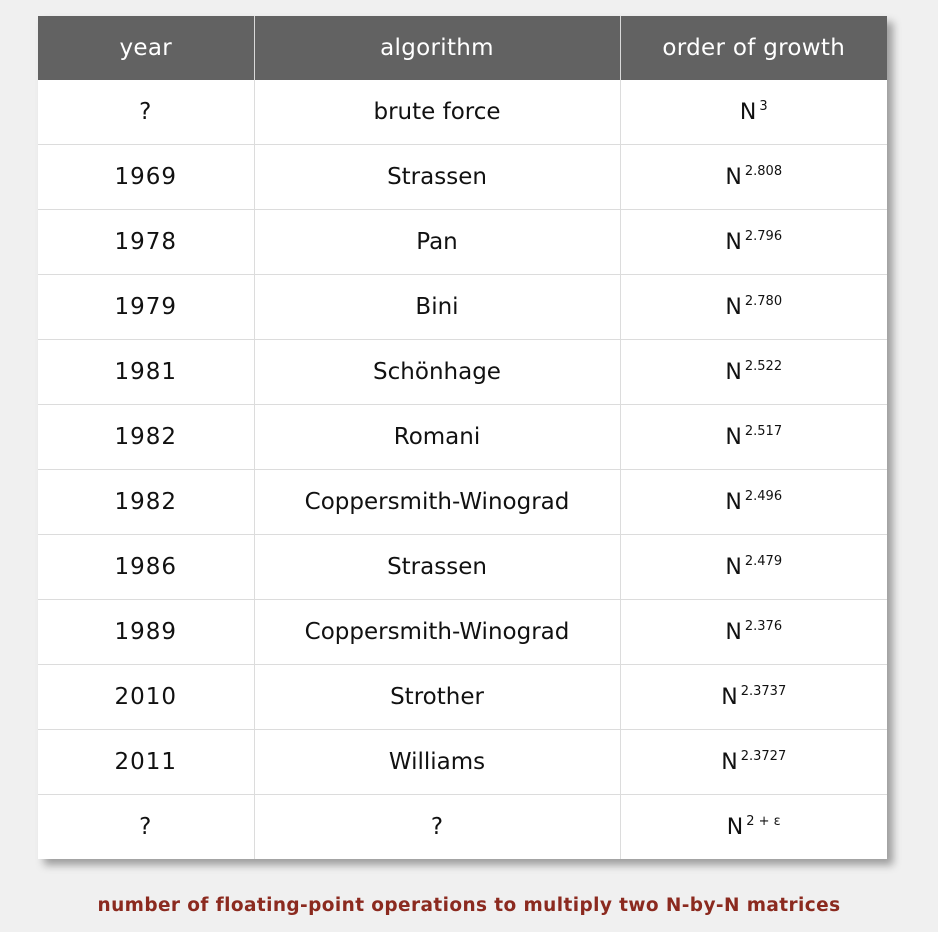 The width and height of the screenshot is (938, 932). What do you see at coordinates (146, 177) in the screenshot?
I see `year-cell: 1969` at bounding box center [146, 177].